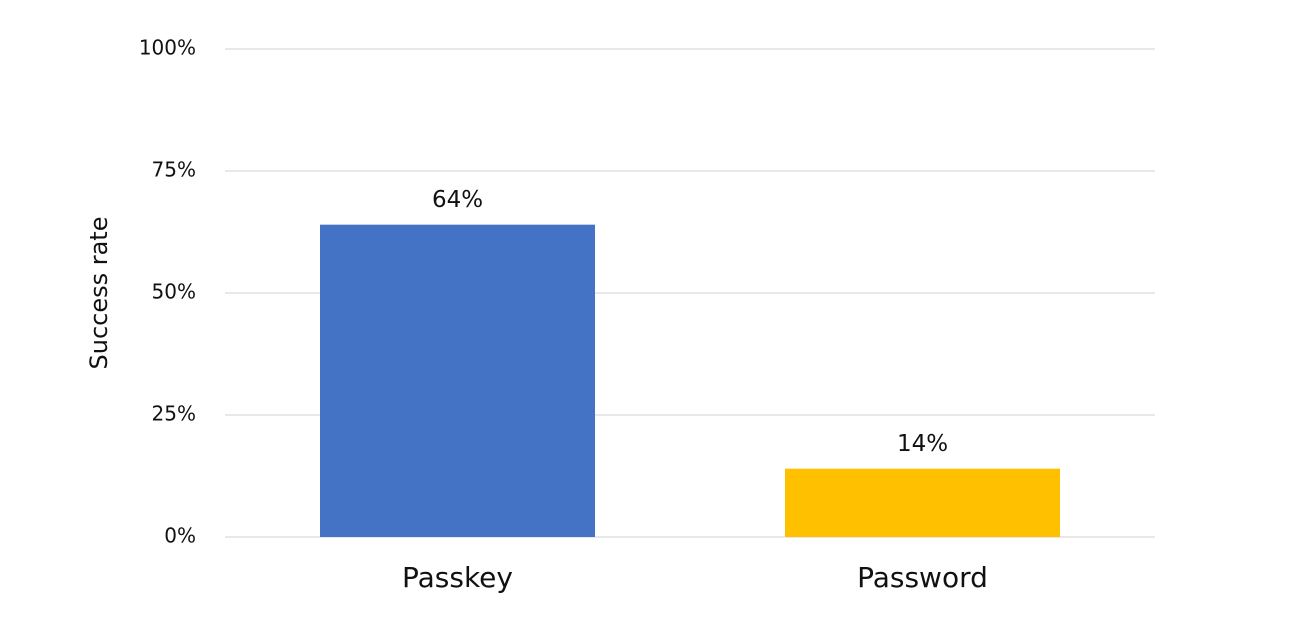  What do you see at coordinates (174, 170) in the screenshot?
I see `y-tick-label: 75%` at bounding box center [174, 170].